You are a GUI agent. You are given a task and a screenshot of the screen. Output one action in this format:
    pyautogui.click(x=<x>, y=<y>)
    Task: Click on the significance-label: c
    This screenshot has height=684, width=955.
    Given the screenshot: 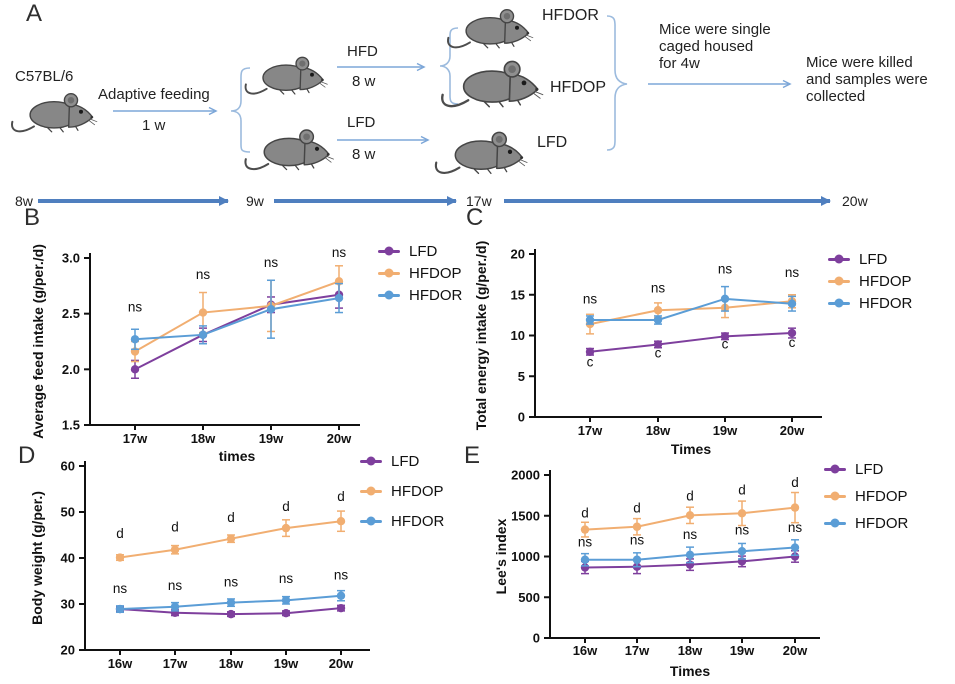 What is the action you would take?
    pyautogui.click(x=590, y=361)
    